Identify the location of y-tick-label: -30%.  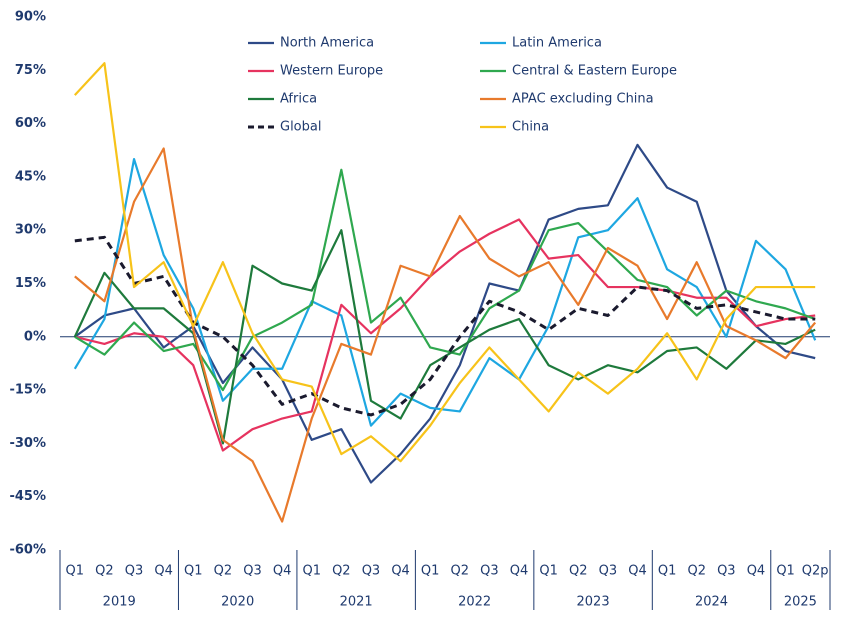
(27, 443).